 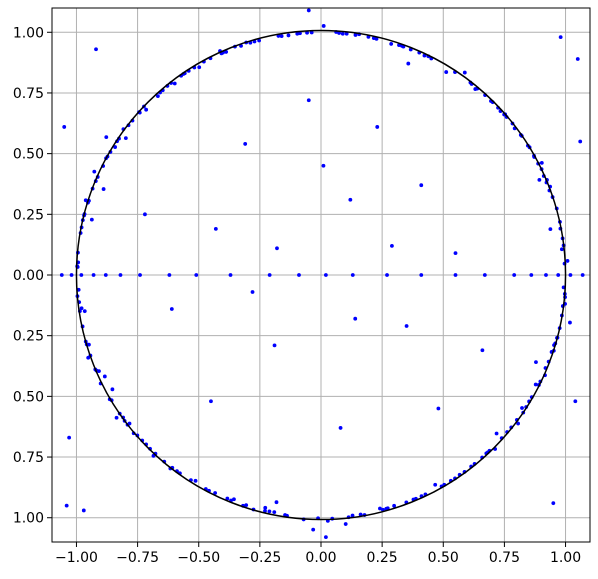 What do you see at coordinates (76, 558) in the screenshot?
I see `x-tick-label: −1.00` at bounding box center [76, 558].